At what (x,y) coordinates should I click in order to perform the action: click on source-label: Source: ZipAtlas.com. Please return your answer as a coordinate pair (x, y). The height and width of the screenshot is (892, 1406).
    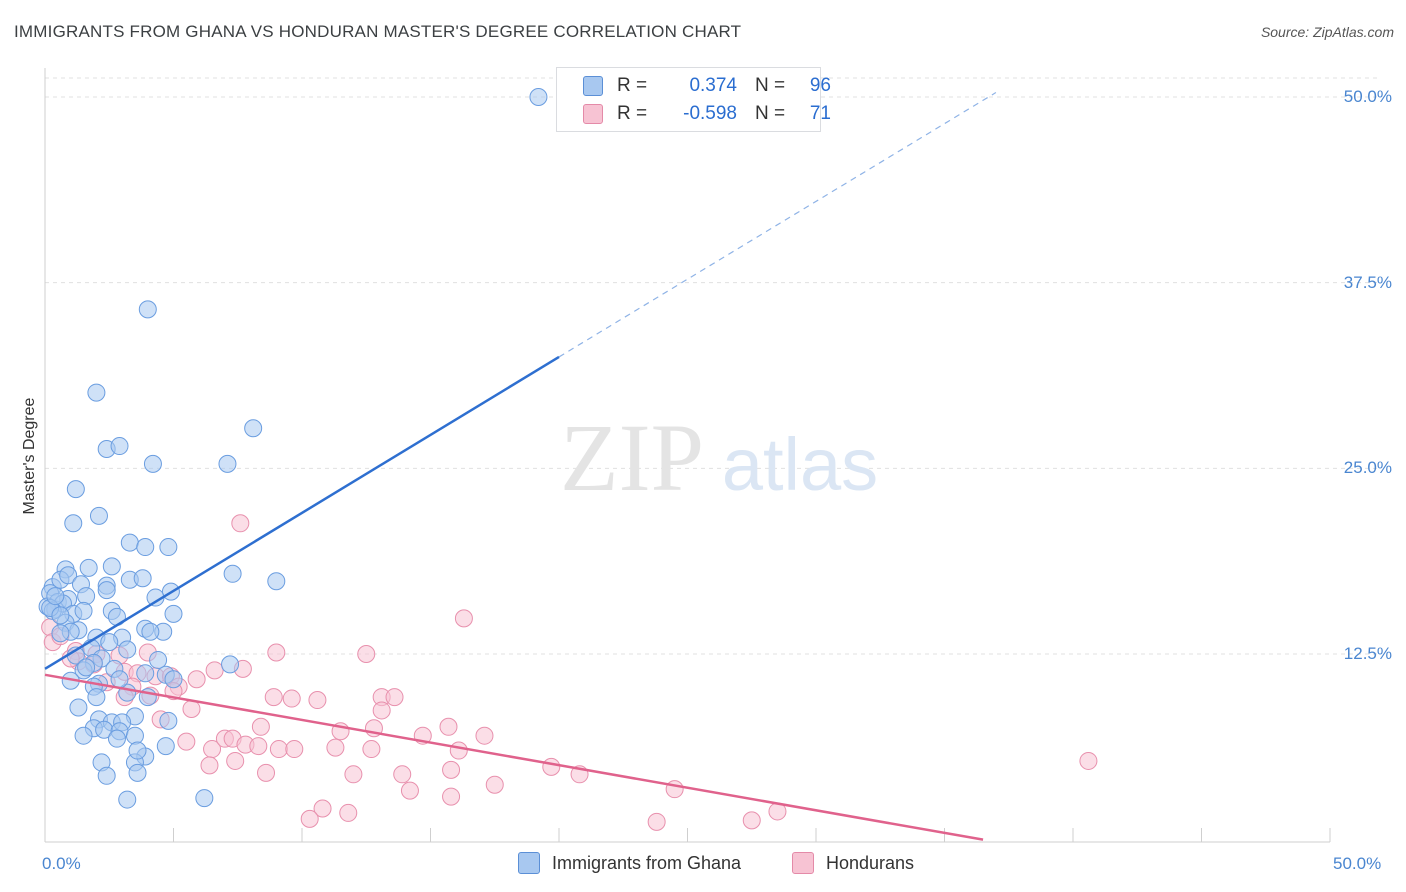
    Looking at the image, I should click on (1327, 32).